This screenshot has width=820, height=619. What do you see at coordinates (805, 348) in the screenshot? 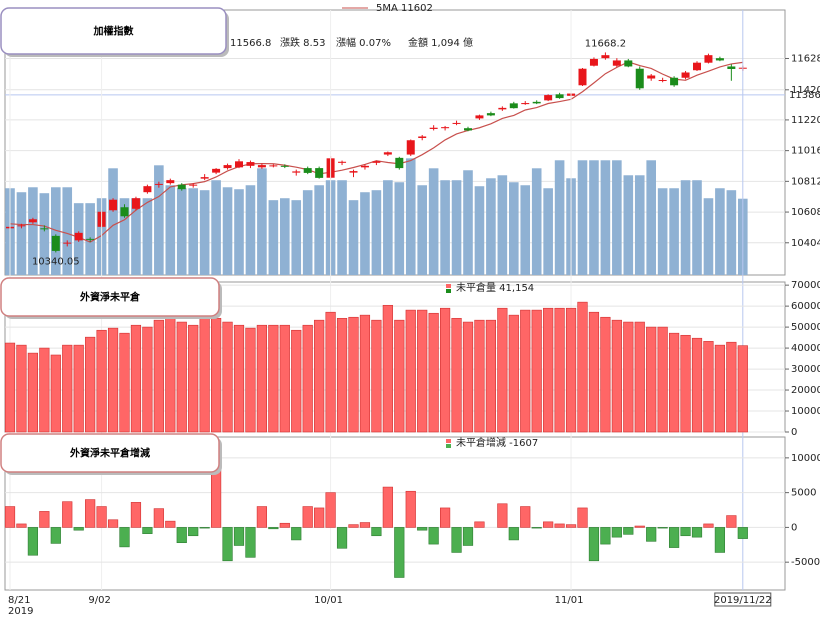
I see `y-tick-label: 40000` at bounding box center [805, 348].